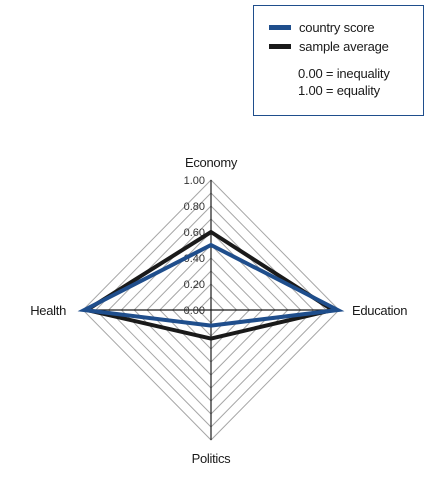  I want to click on legend-note-inequality: 0.00 = inequality, so click(344, 73).